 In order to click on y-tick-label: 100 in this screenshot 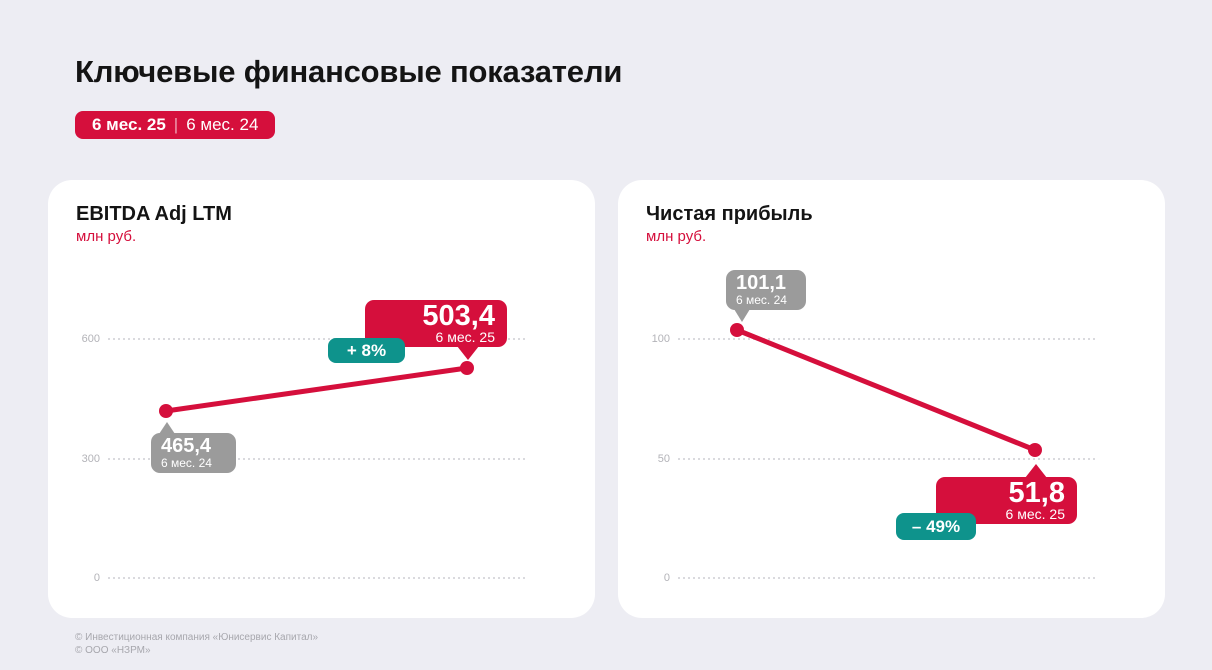, I will do `click(660, 338)`.